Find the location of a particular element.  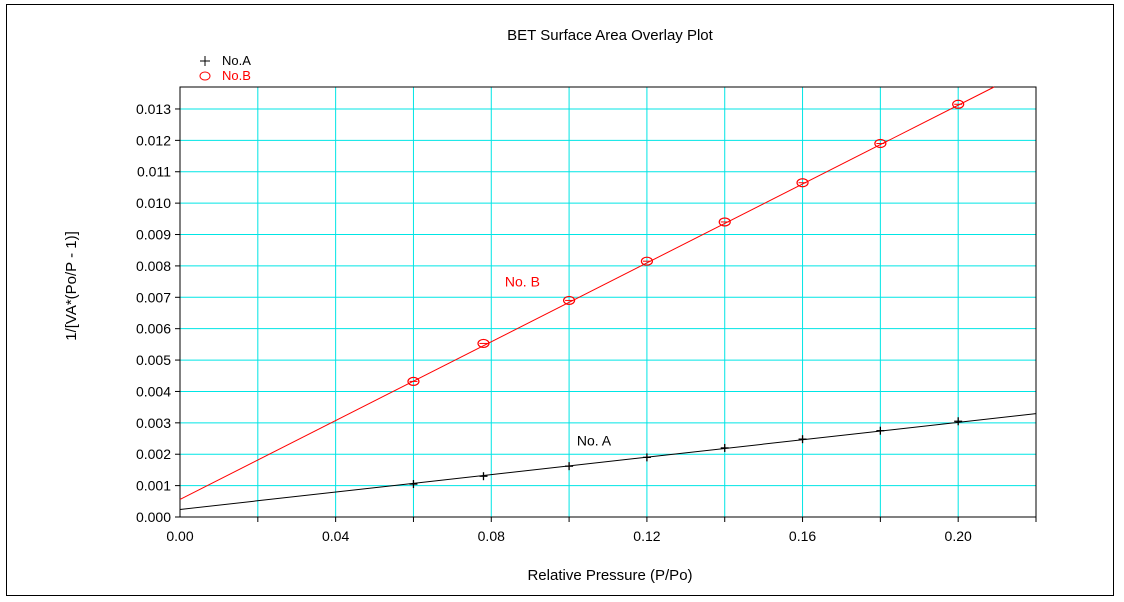

x-axis: 0.00 0.04 0.08 0.12 0.16 0.20 is located at coordinates (601, 530).